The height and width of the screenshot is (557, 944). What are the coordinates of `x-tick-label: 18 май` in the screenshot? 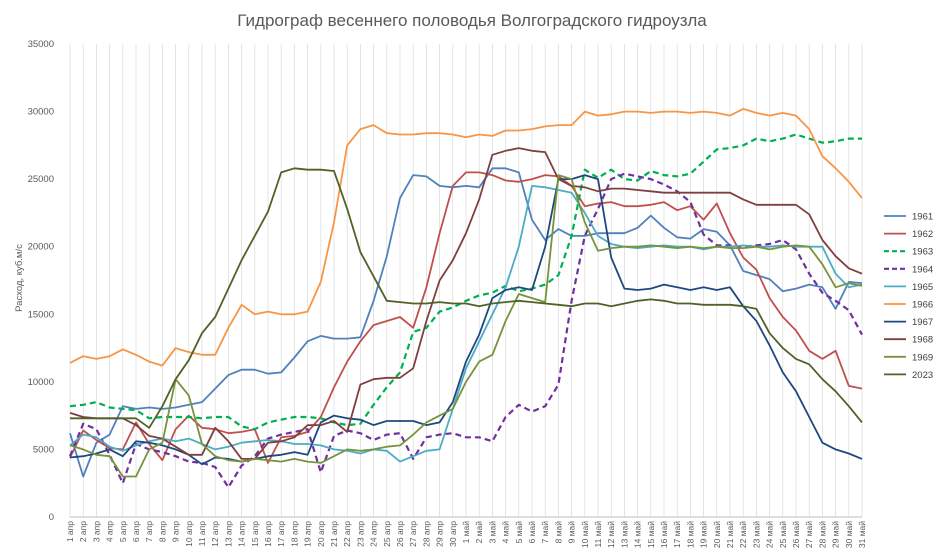 It's located at (690, 534).